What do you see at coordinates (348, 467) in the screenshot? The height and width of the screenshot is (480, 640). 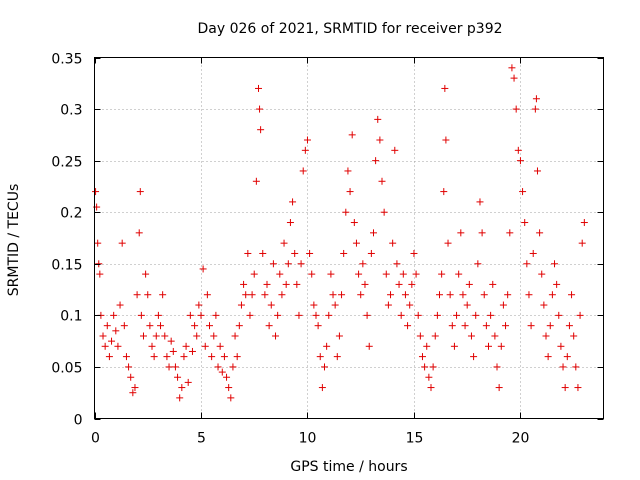 I see `x-axis-label: GPS time / hours` at bounding box center [348, 467].